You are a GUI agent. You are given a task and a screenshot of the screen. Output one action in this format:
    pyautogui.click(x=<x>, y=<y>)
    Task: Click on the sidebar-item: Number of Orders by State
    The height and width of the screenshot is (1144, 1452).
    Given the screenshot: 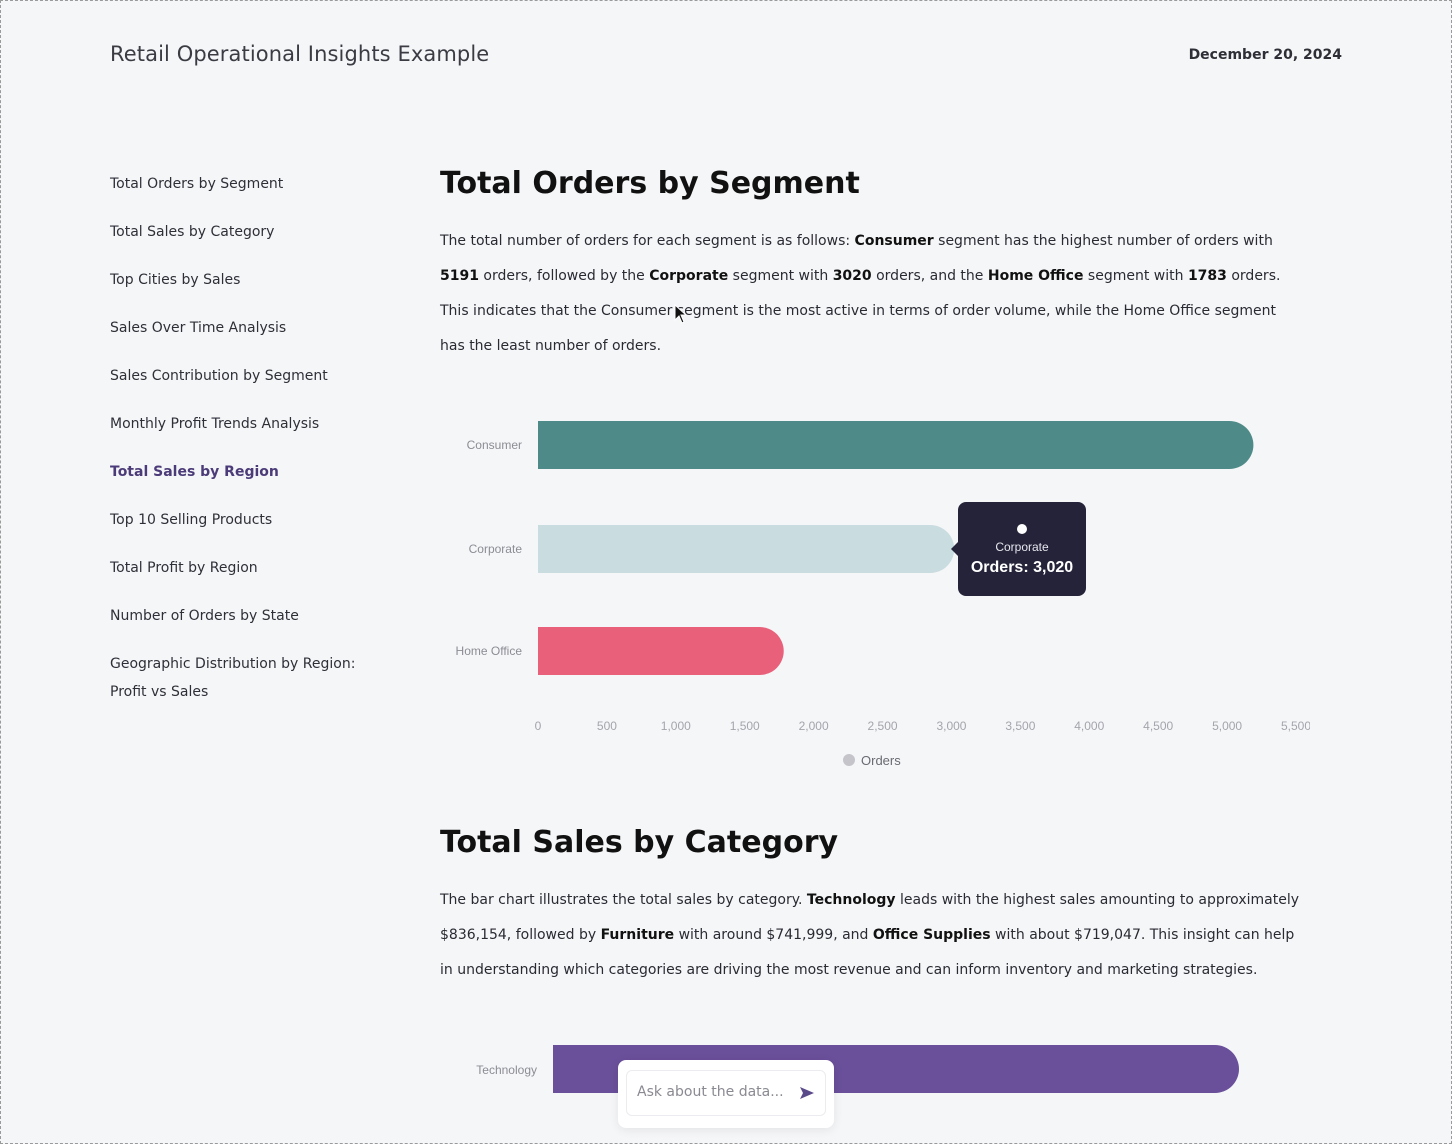 What is the action you would take?
    pyautogui.click(x=204, y=616)
    